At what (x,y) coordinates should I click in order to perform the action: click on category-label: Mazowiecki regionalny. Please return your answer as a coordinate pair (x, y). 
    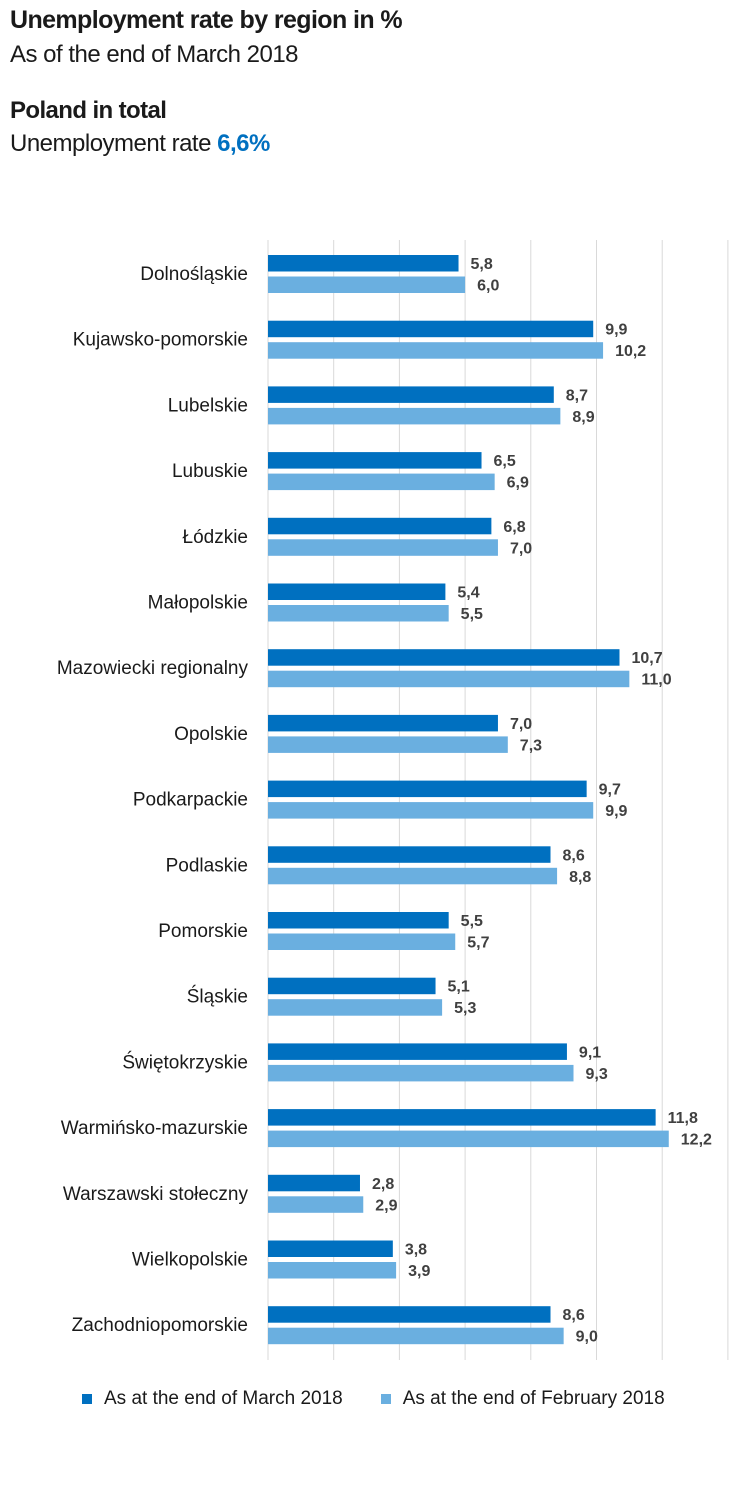
    Looking at the image, I should click on (153, 668).